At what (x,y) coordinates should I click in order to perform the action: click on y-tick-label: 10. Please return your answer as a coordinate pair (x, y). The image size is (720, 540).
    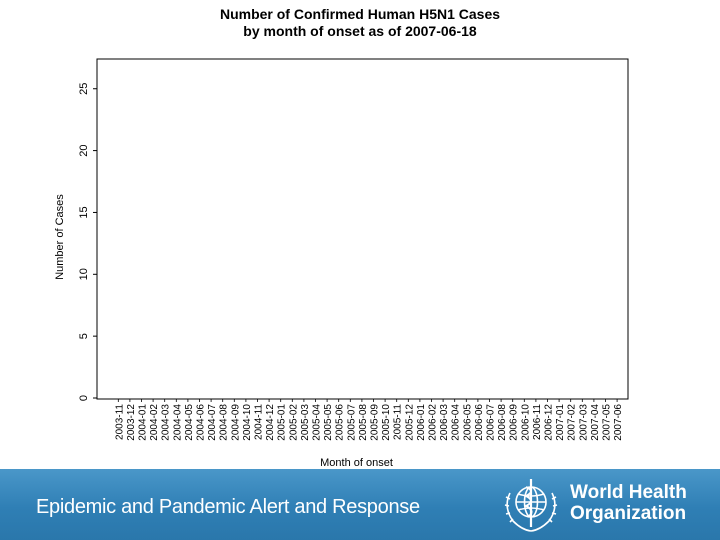
    Looking at the image, I should click on (84, 274).